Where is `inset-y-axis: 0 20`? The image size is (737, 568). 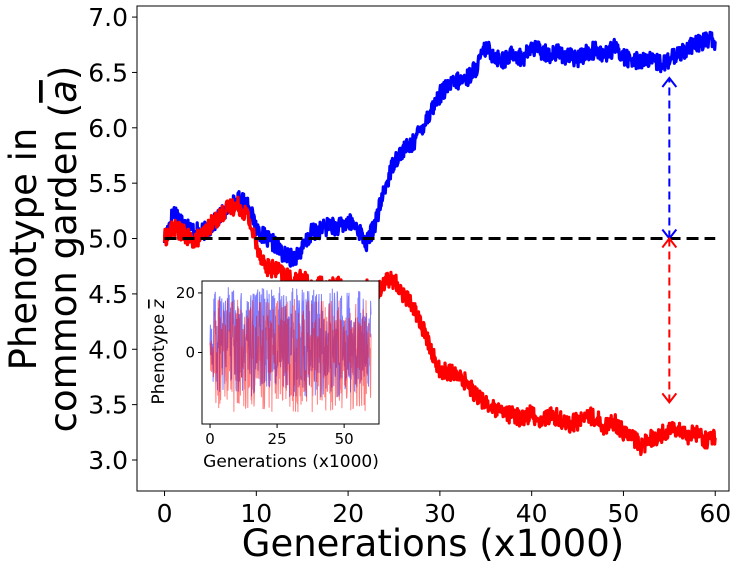
inset-y-axis: 0 20 is located at coordinates (189, 323).